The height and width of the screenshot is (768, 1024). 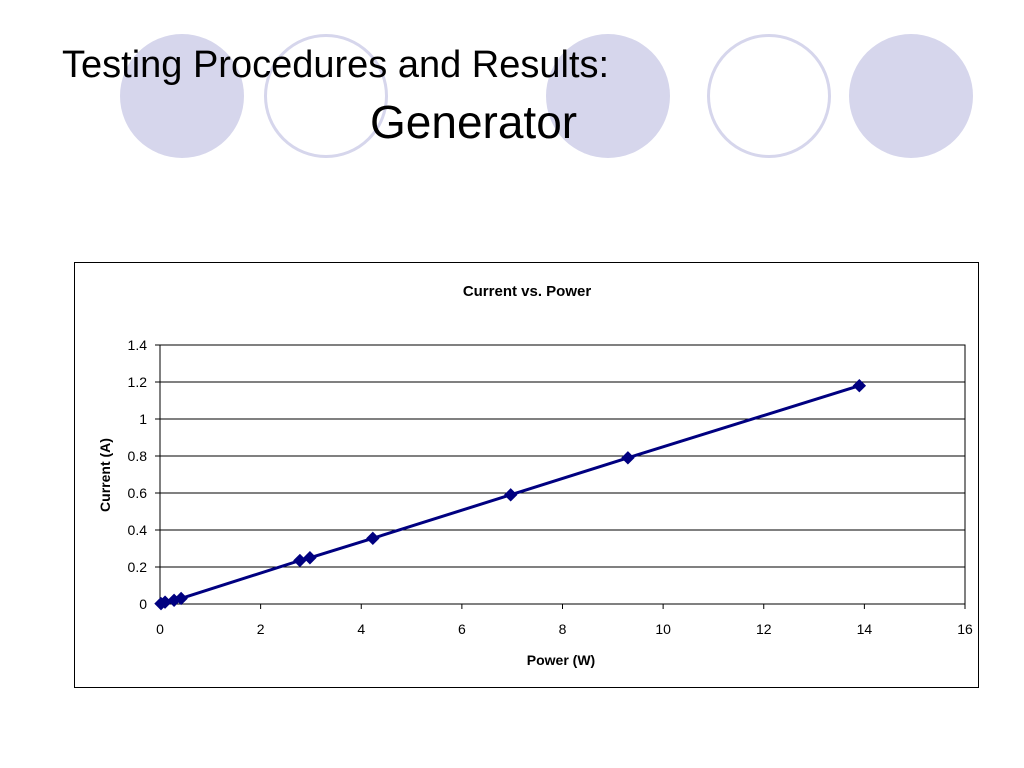 I want to click on y-tick-label: 0.6, so click(x=138, y=493).